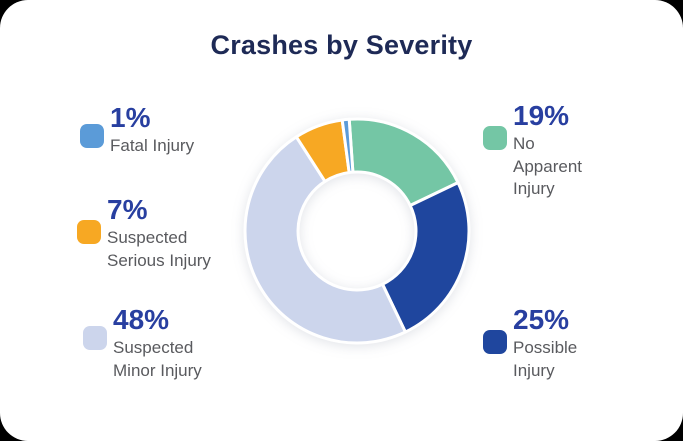  Describe the element at coordinates (347, 146) in the screenshot. I see `donut-slice-fatal-injury` at that location.